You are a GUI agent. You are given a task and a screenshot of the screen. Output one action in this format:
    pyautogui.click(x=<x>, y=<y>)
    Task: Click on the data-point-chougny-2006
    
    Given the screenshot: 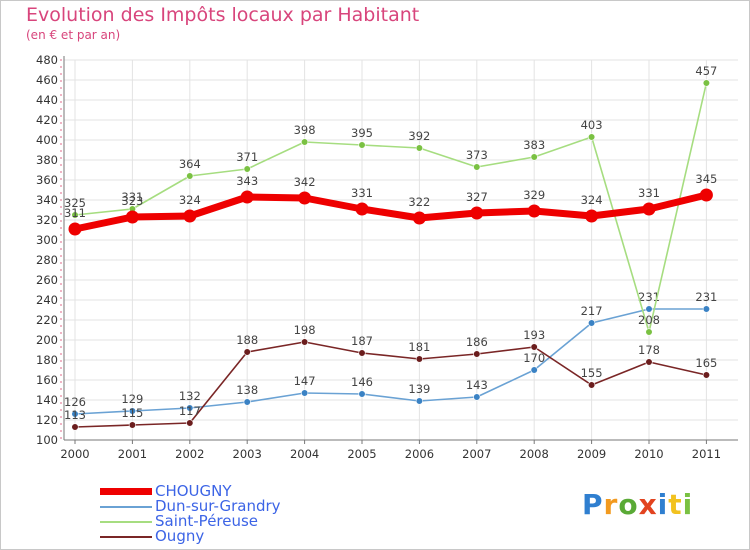 What is the action you would take?
    pyautogui.click(x=419, y=218)
    